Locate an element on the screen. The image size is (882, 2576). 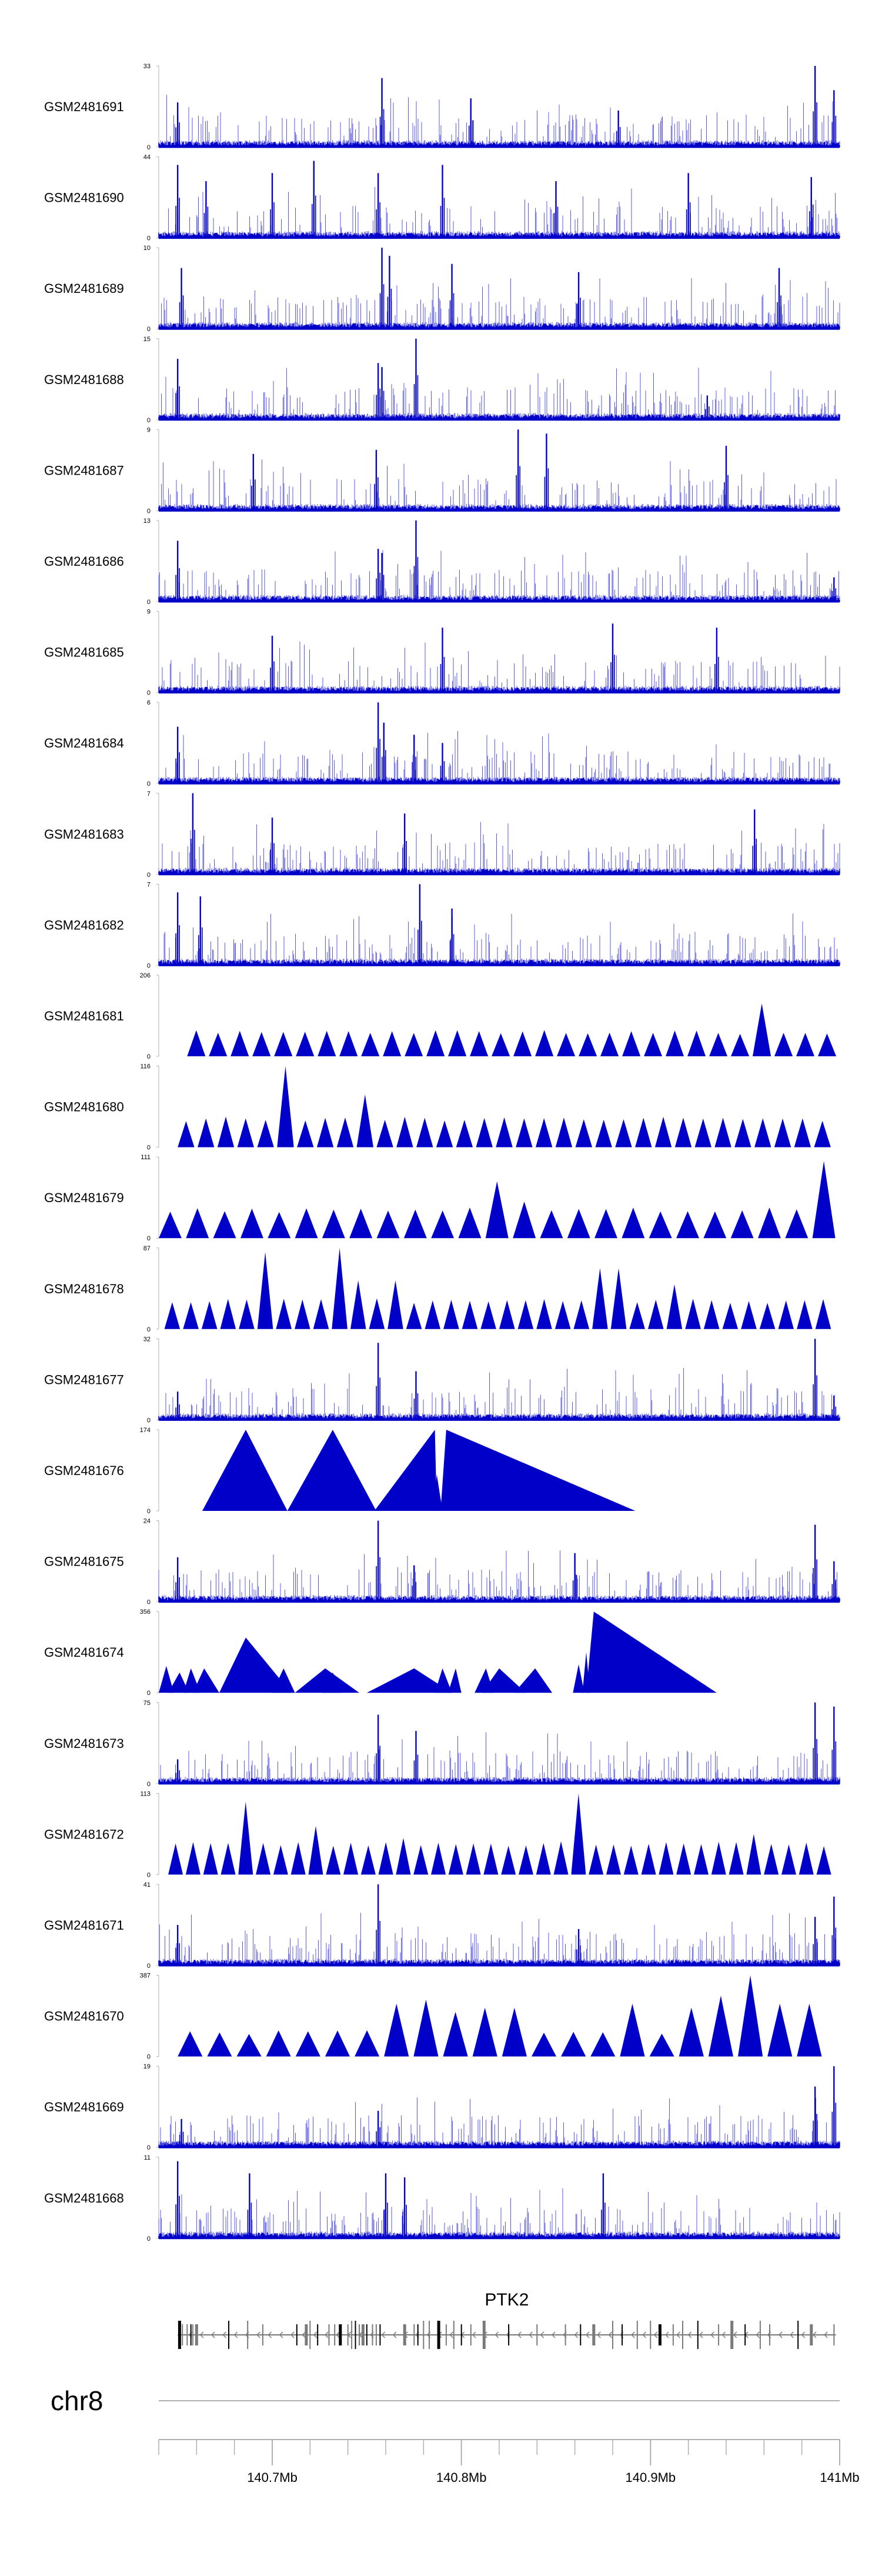
track-GSM2481681: GSM2481681 206 0 is located at coordinates (440, 1016).